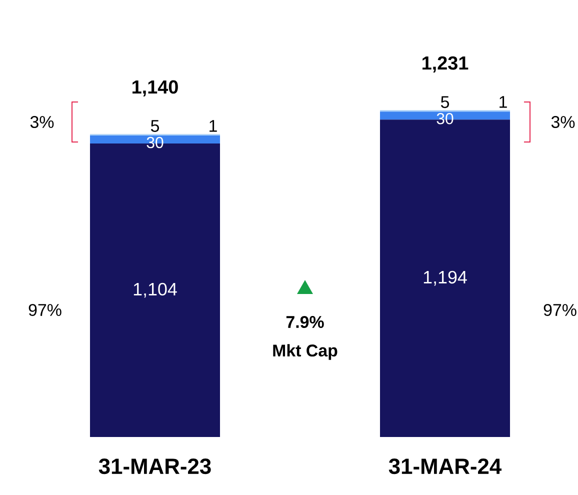 Image resolution: width=578 pixels, height=495 pixels. I want to click on annotation: 7.9%, so click(305, 322).